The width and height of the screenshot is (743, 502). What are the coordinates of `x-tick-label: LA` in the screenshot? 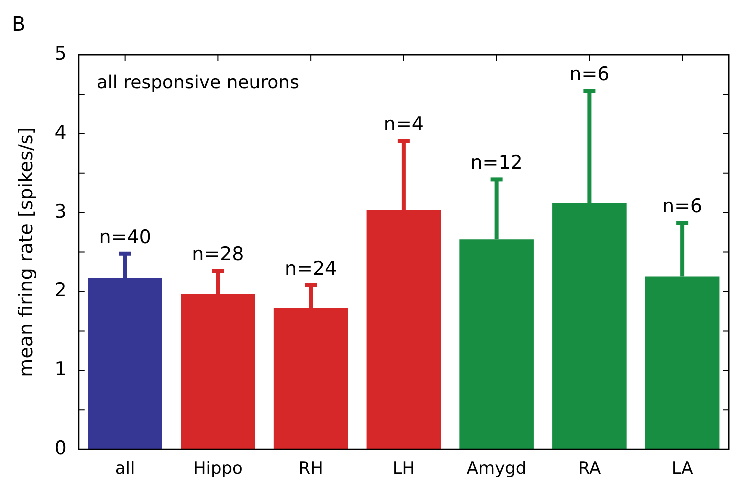 It's located at (683, 469).